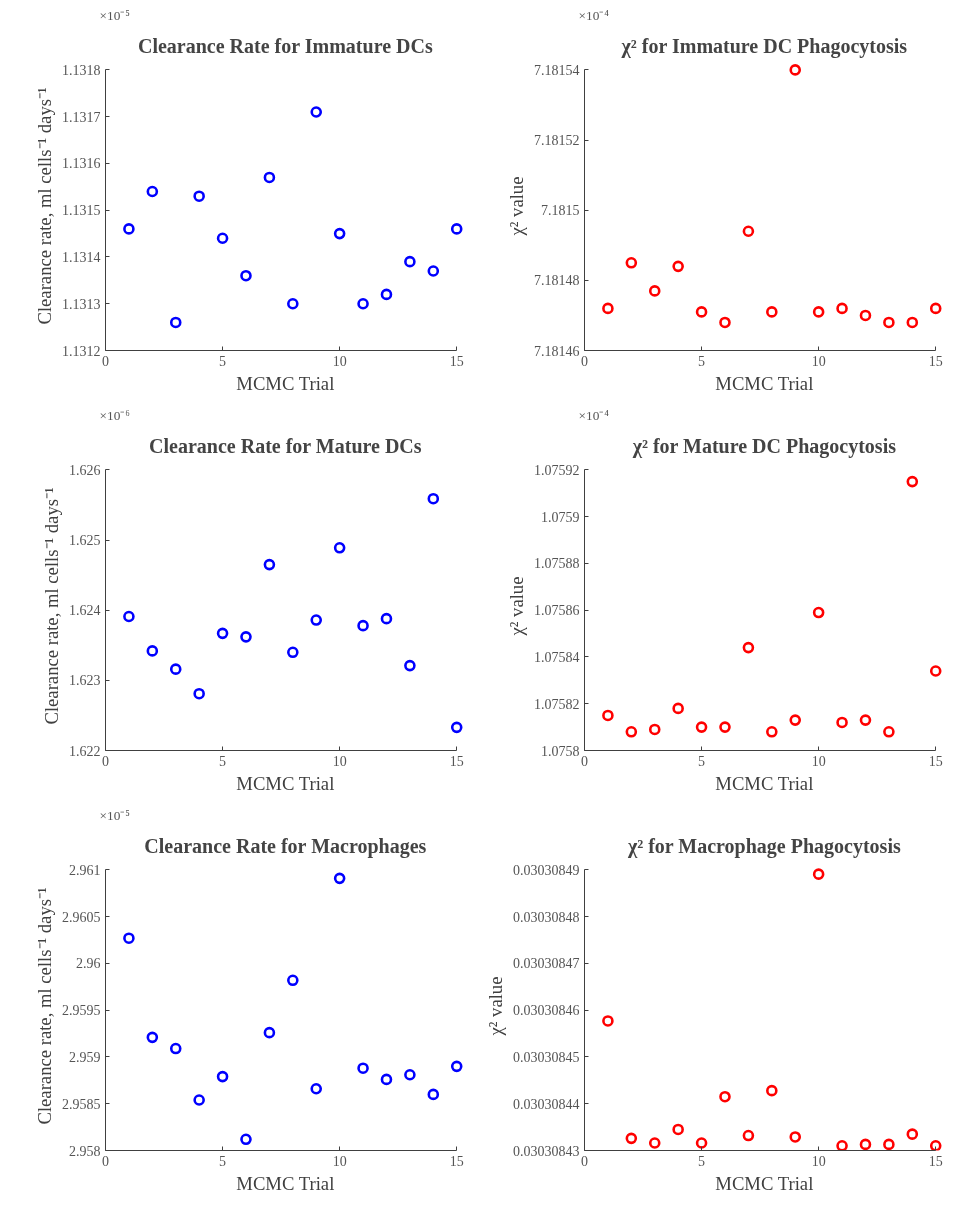 This screenshot has height=1215, width=958. I want to click on y-tick-label: 1.07584, so click(557, 657).